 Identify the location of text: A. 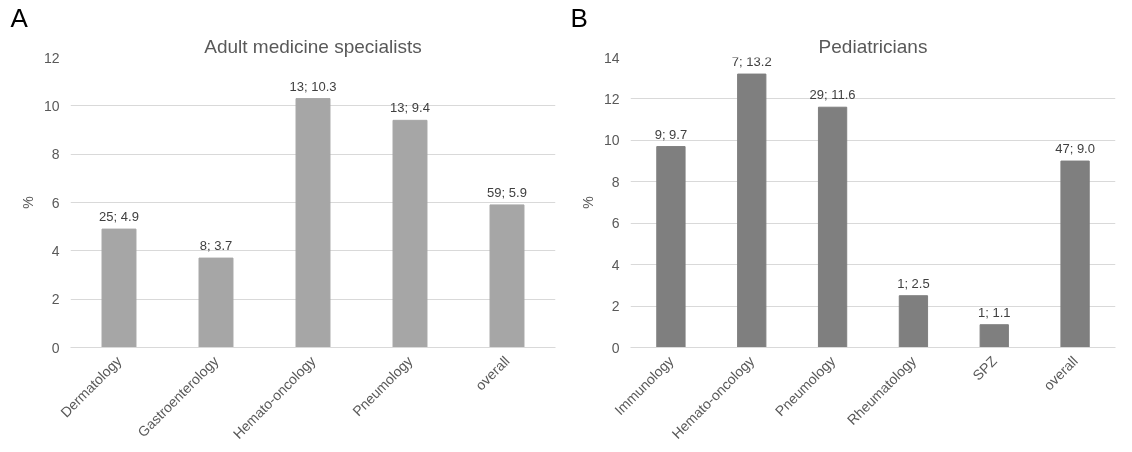
(19, 17).